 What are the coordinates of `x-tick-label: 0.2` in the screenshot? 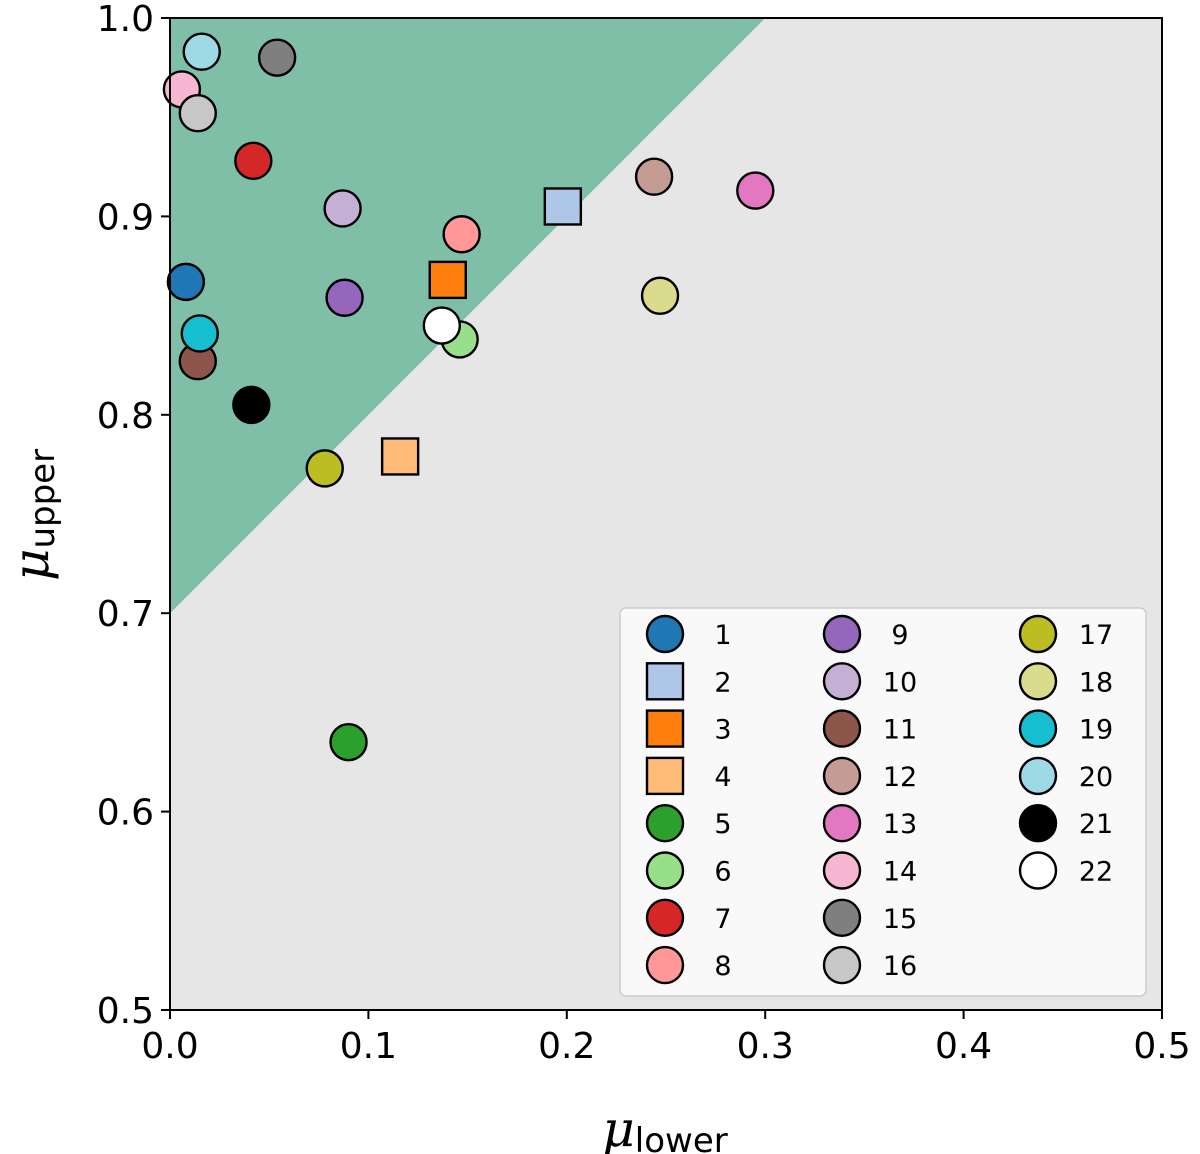 It's located at (566, 1046).